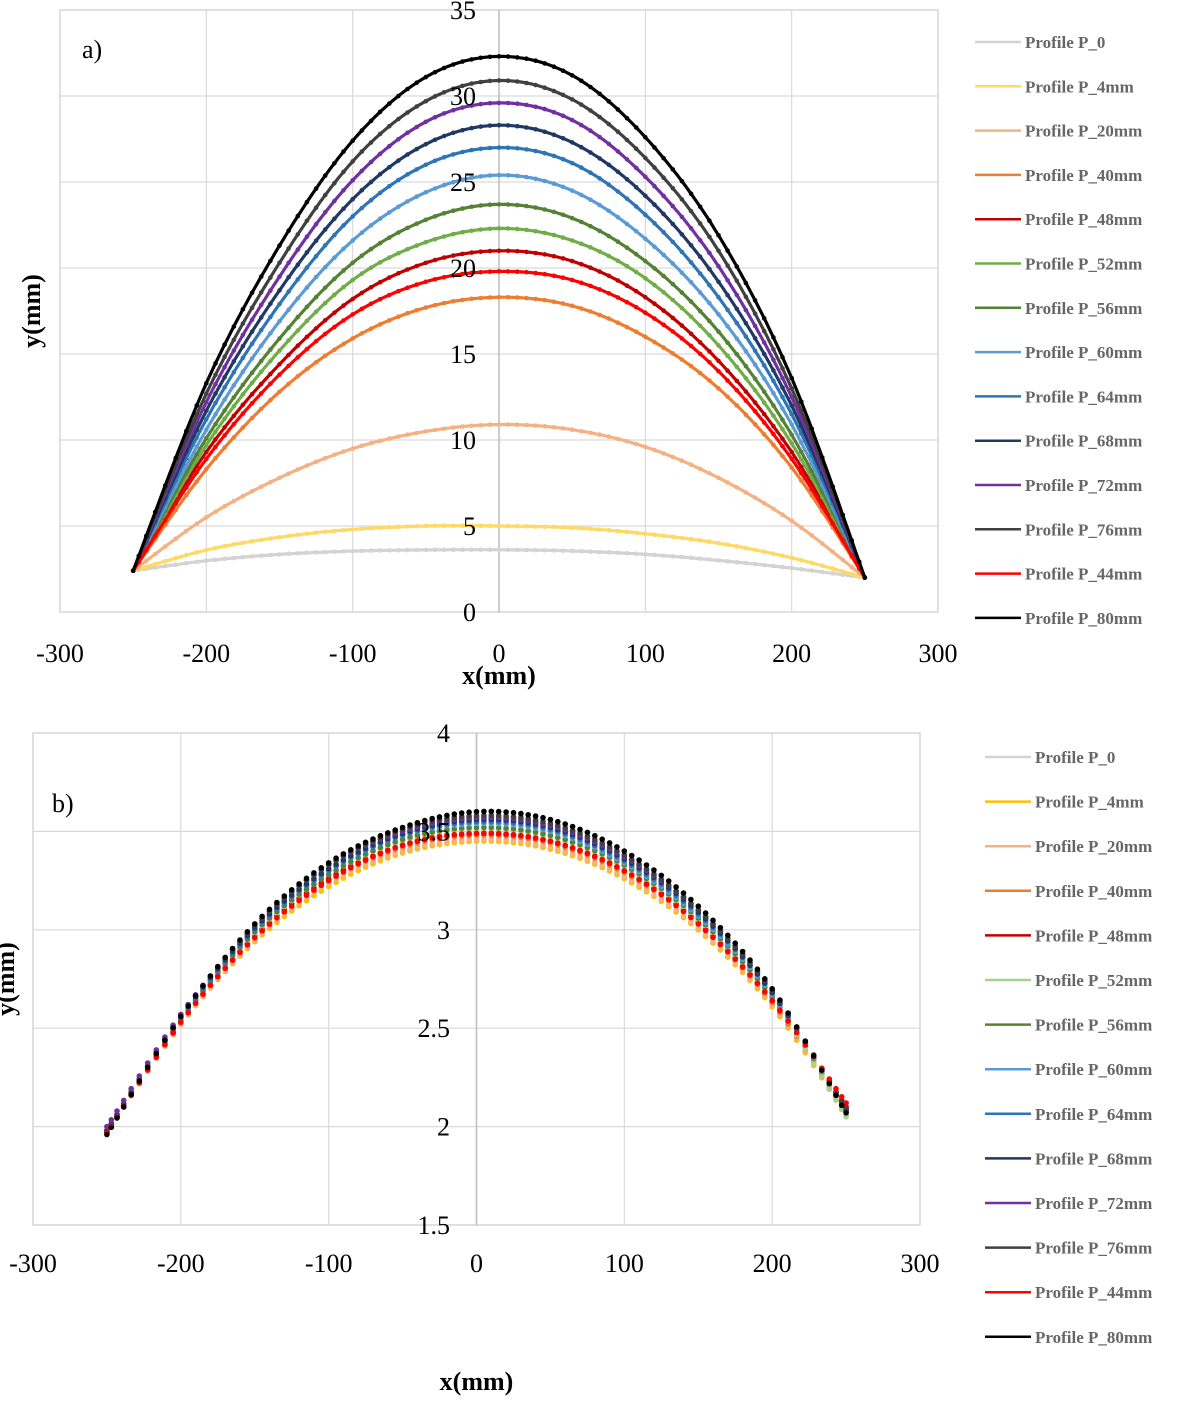 The height and width of the screenshot is (1405, 1200). I want to click on legend-label: Profile P_72mm, so click(1083, 485).